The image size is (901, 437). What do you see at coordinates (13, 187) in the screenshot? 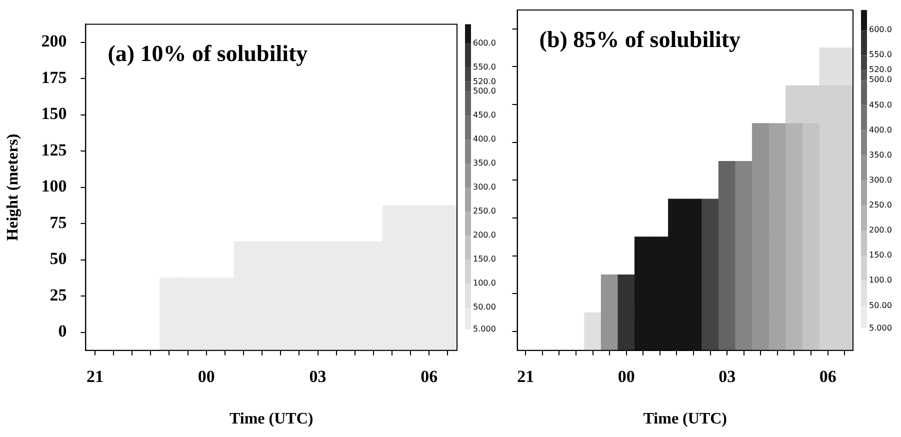
I see `y-axis-title: Height (meters)` at bounding box center [13, 187].